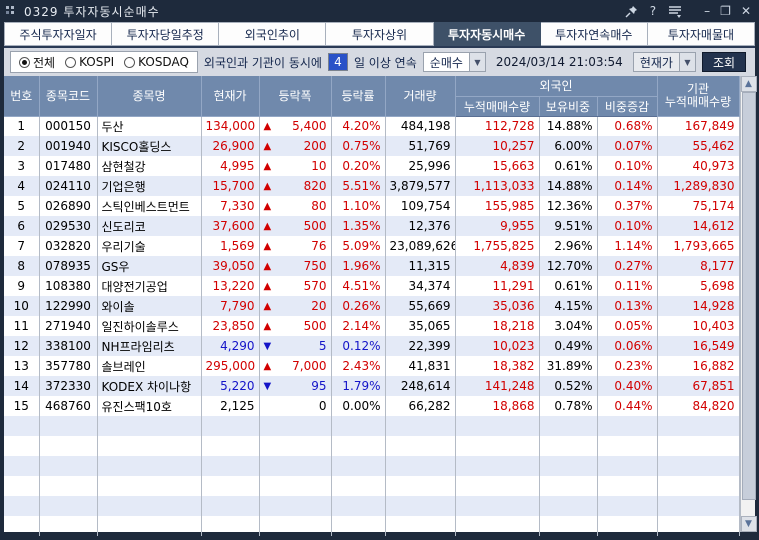  What do you see at coordinates (358, 96) in the screenshot?
I see `col-change-rate: 등락률` at bounding box center [358, 96].